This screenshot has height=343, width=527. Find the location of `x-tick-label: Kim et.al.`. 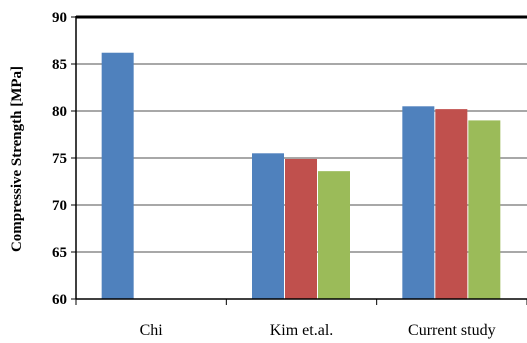

x-tick-label: Kim et.al. is located at coordinates (302, 330).